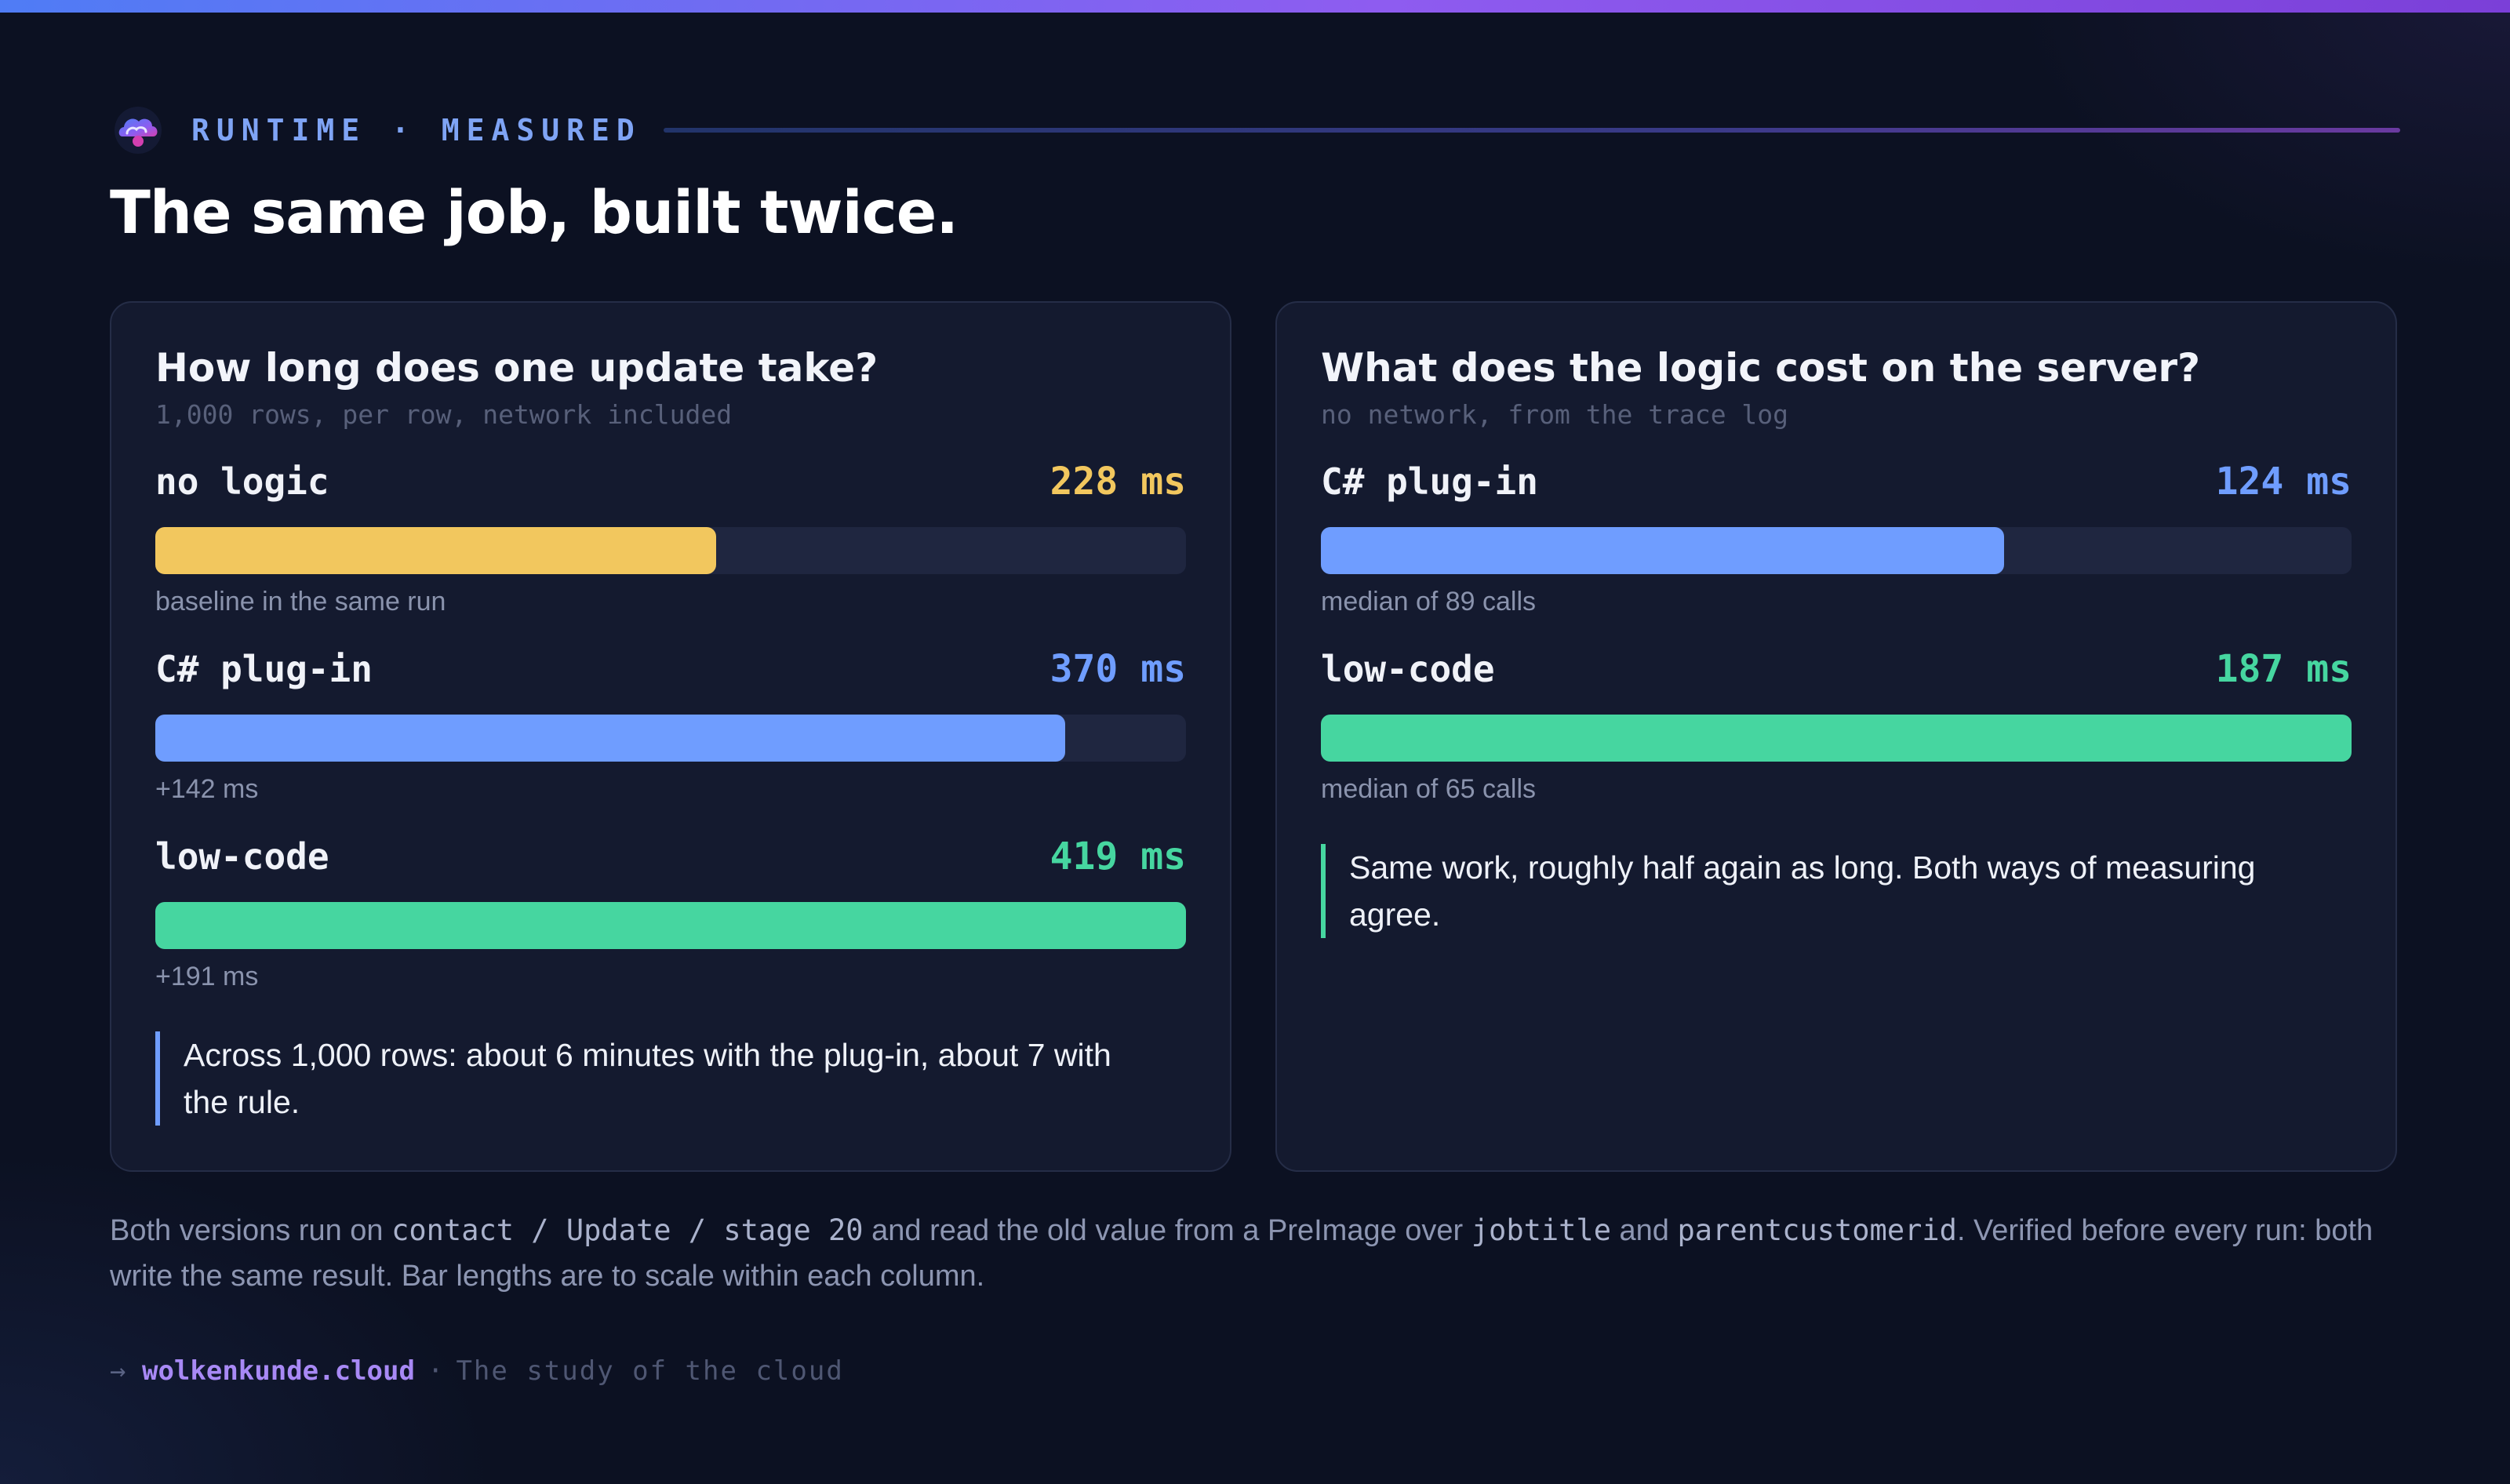 This screenshot has width=2510, height=1484. I want to click on bar-row-low-code: low-code 419 ms +191 ms, so click(670, 913).